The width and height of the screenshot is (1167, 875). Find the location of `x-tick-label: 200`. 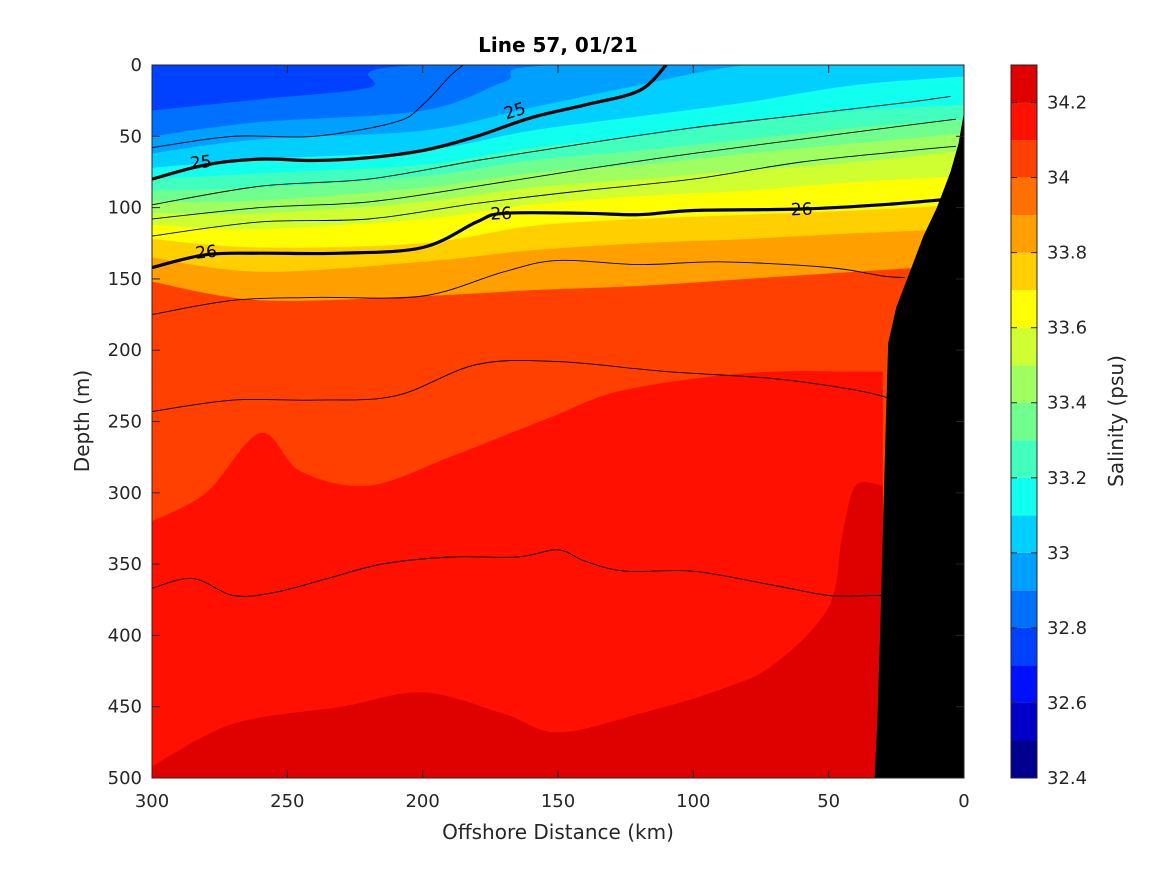

x-tick-label: 200 is located at coordinates (422, 801).